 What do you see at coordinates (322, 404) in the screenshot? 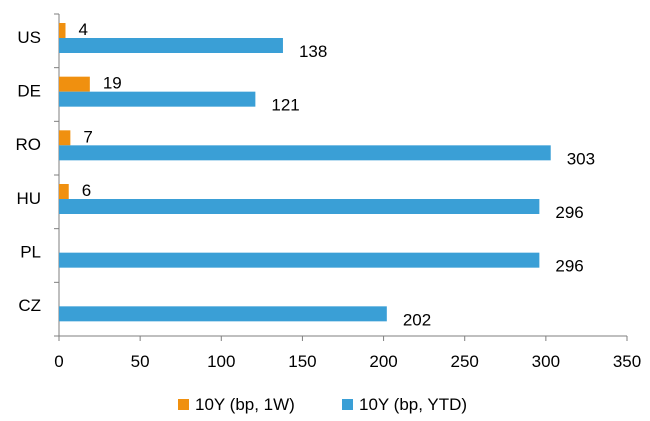
I see `chart-legend: 10Y (bp, 1W) 10Y (bp, YTD)` at bounding box center [322, 404].